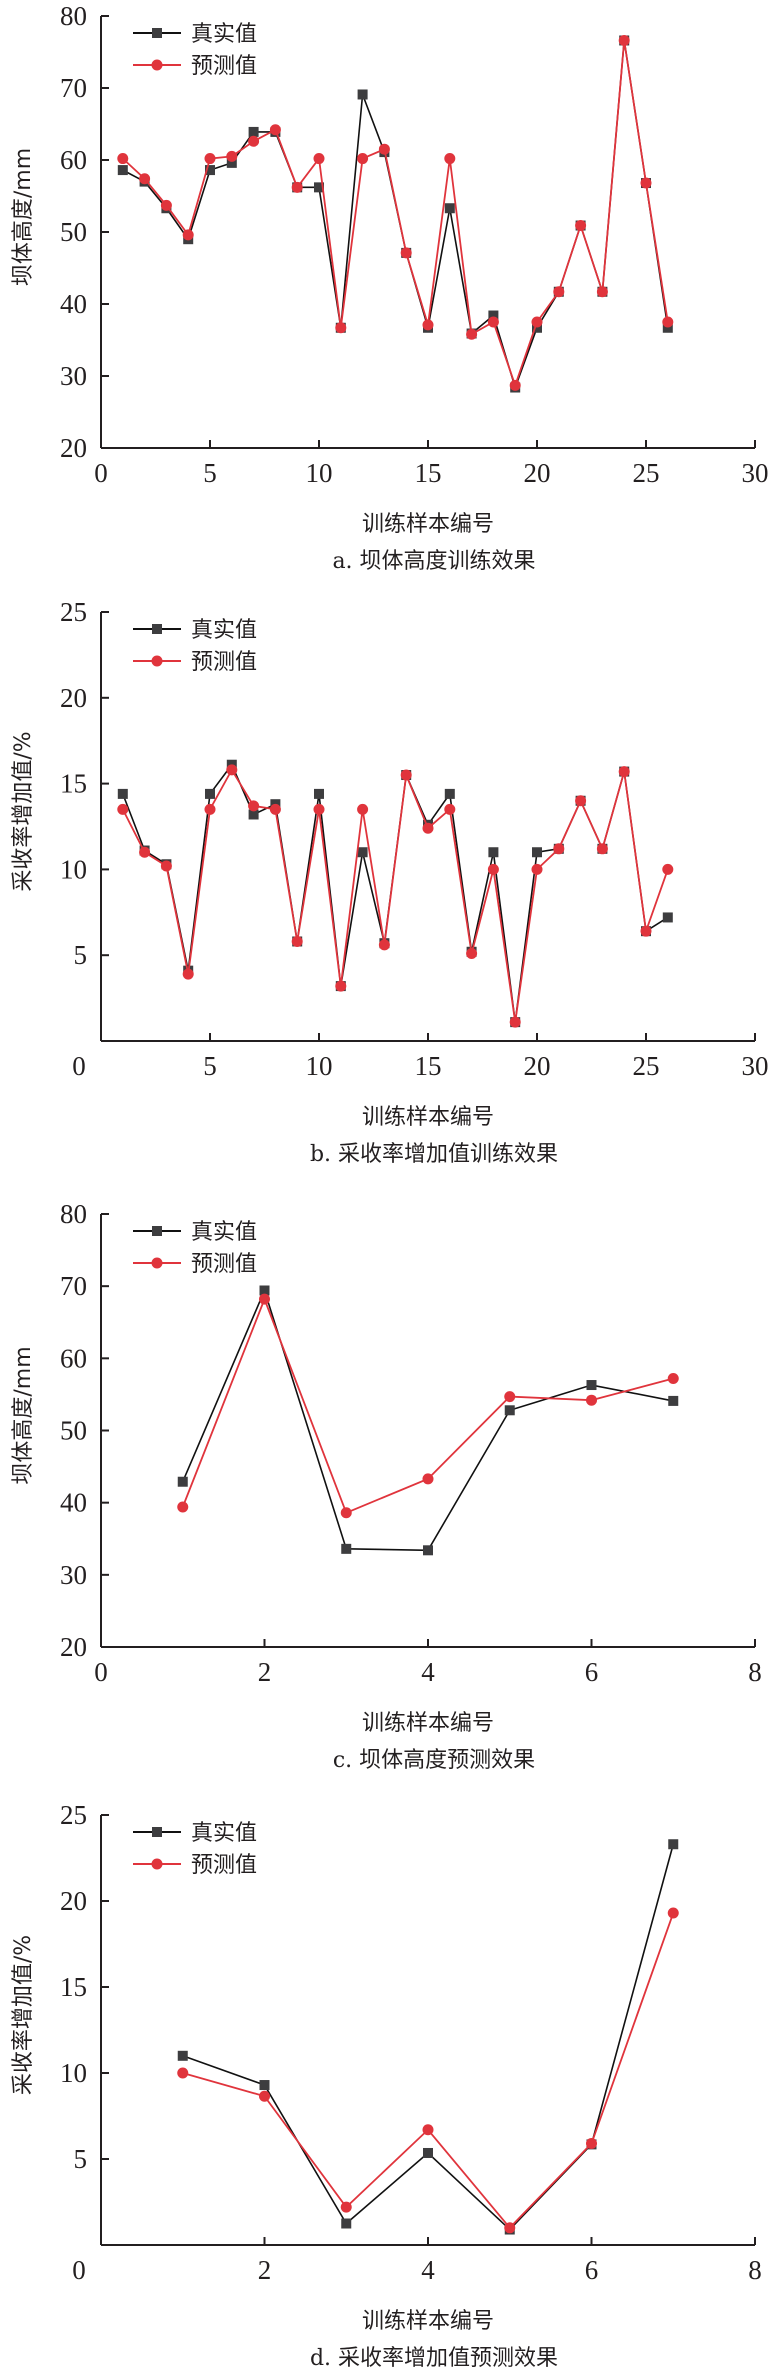  Describe the element at coordinates (210, 1066) in the screenshot. I see `x-tick-label: 5` at that location.